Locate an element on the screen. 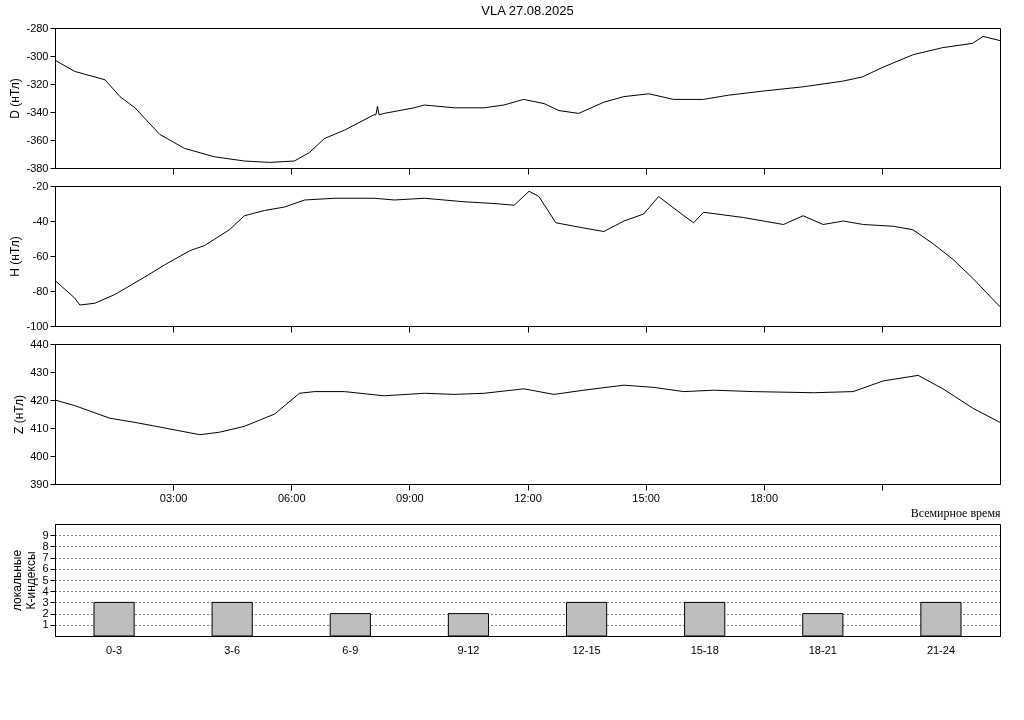 Image resolution: width=1024 pixels, height=720 pixels. y-tick-label: 4 is located at coordinates (45, 590).